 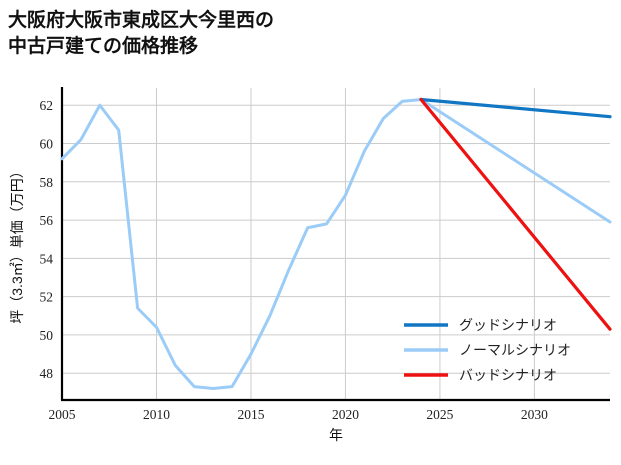 What do you see at coordinates (156, 414) in the screenshot?
I see `x-tick-label: 2010` at bounding box center [156, 414].